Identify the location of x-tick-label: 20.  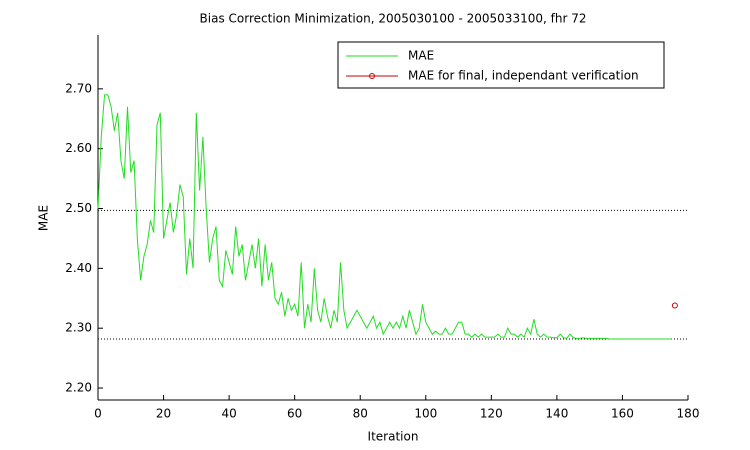
(163, 414).